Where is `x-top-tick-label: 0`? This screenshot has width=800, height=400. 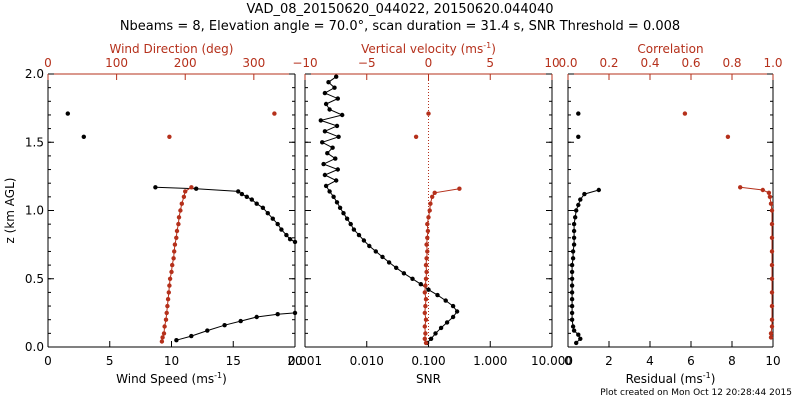
x-top-tick-label: 0 is located at coordinates (429, 63).